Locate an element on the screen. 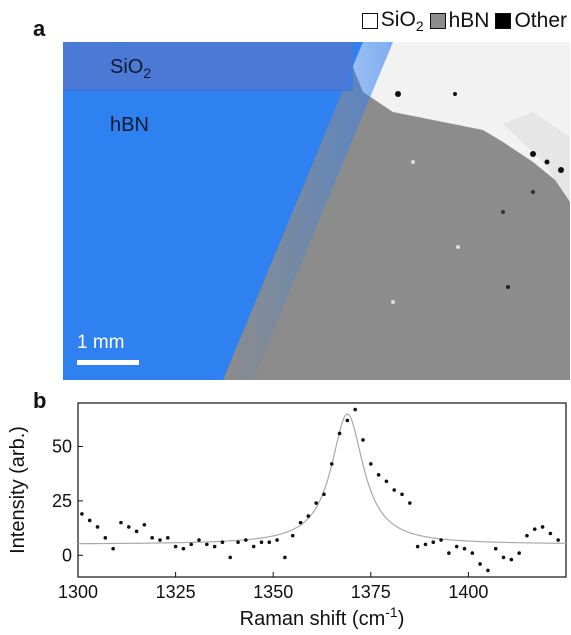 This screenshot has height=635, width=571. hbn-region-label: hBN is located at coordinates (129, 125).